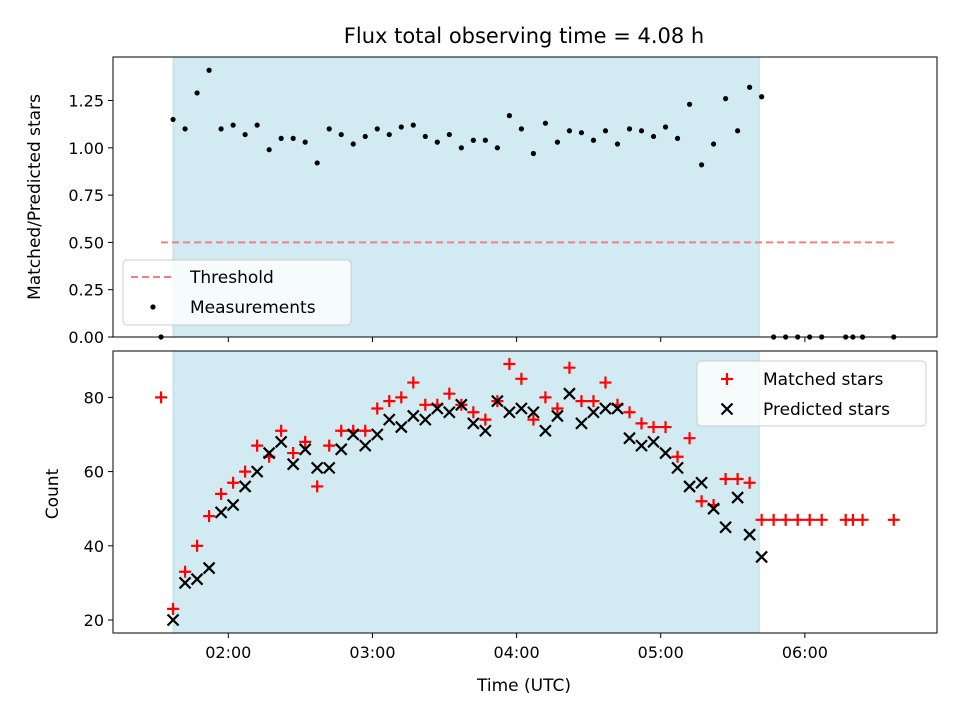 This screenshot has height=724, width=960. Describe the element at coordinates (524, 36) in the screenshot. I see `chart-title: Flux total observing time = 4.08 h` at that location.